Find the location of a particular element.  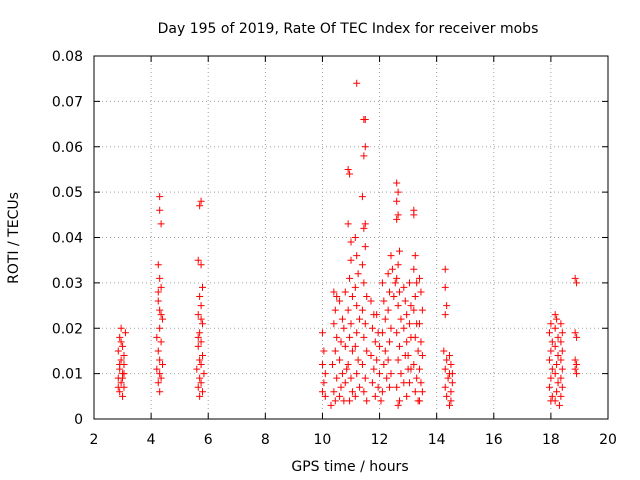

y-tick-label: 0.07 is located at coordinates (67, 102).